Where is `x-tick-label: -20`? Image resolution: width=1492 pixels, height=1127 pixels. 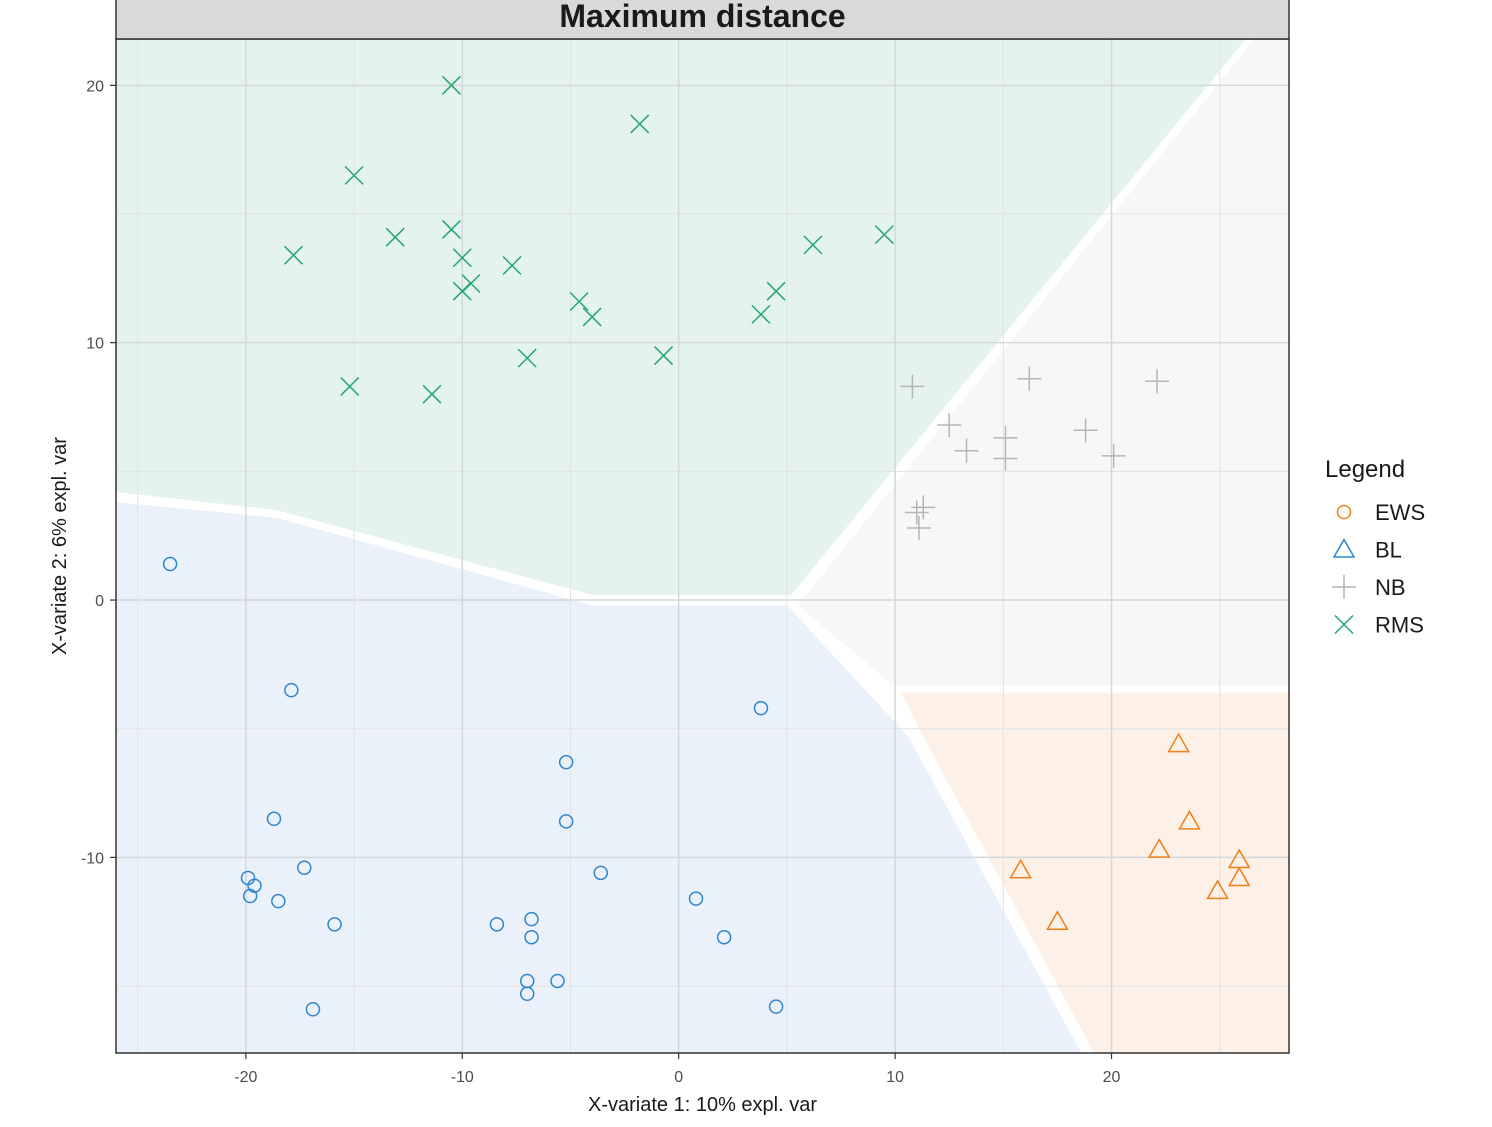 x-tick-label: -20 is located at coordinates (245, 1077).